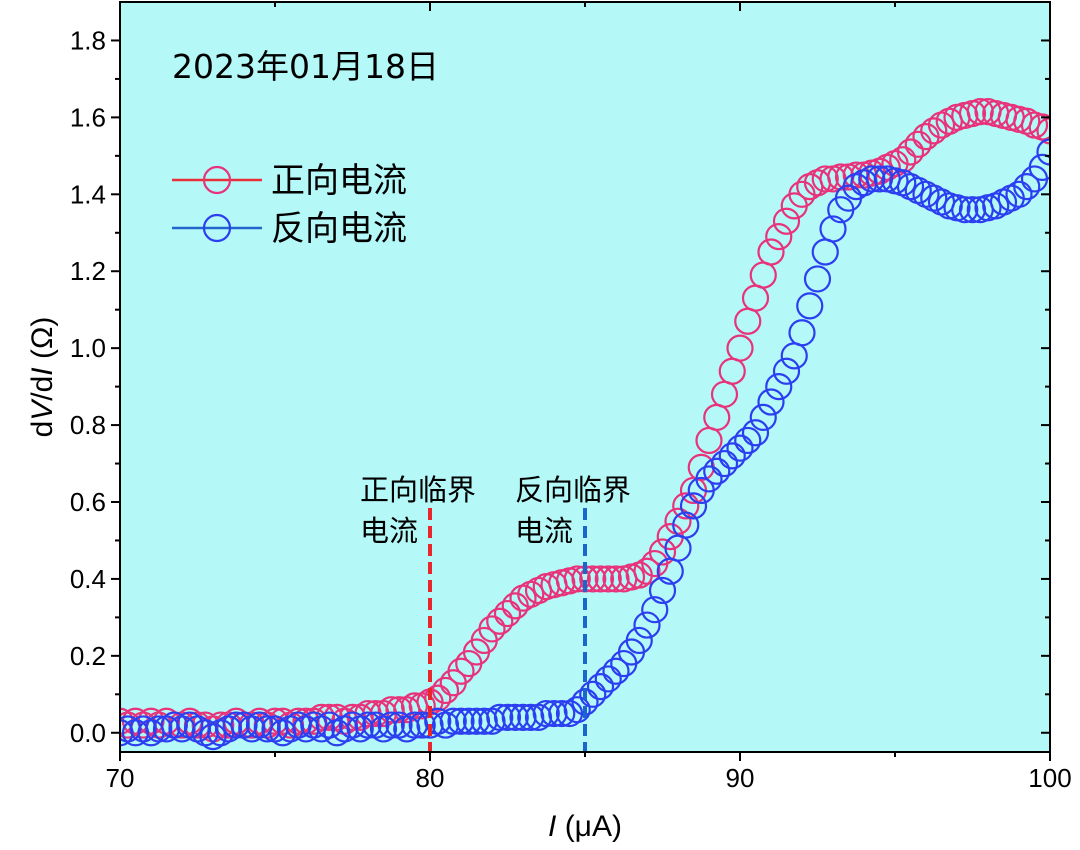 The height and width of the screenshot is (850, 1080). I want to click on forward-critical-current-label: 正向临界, so click(418, 490).